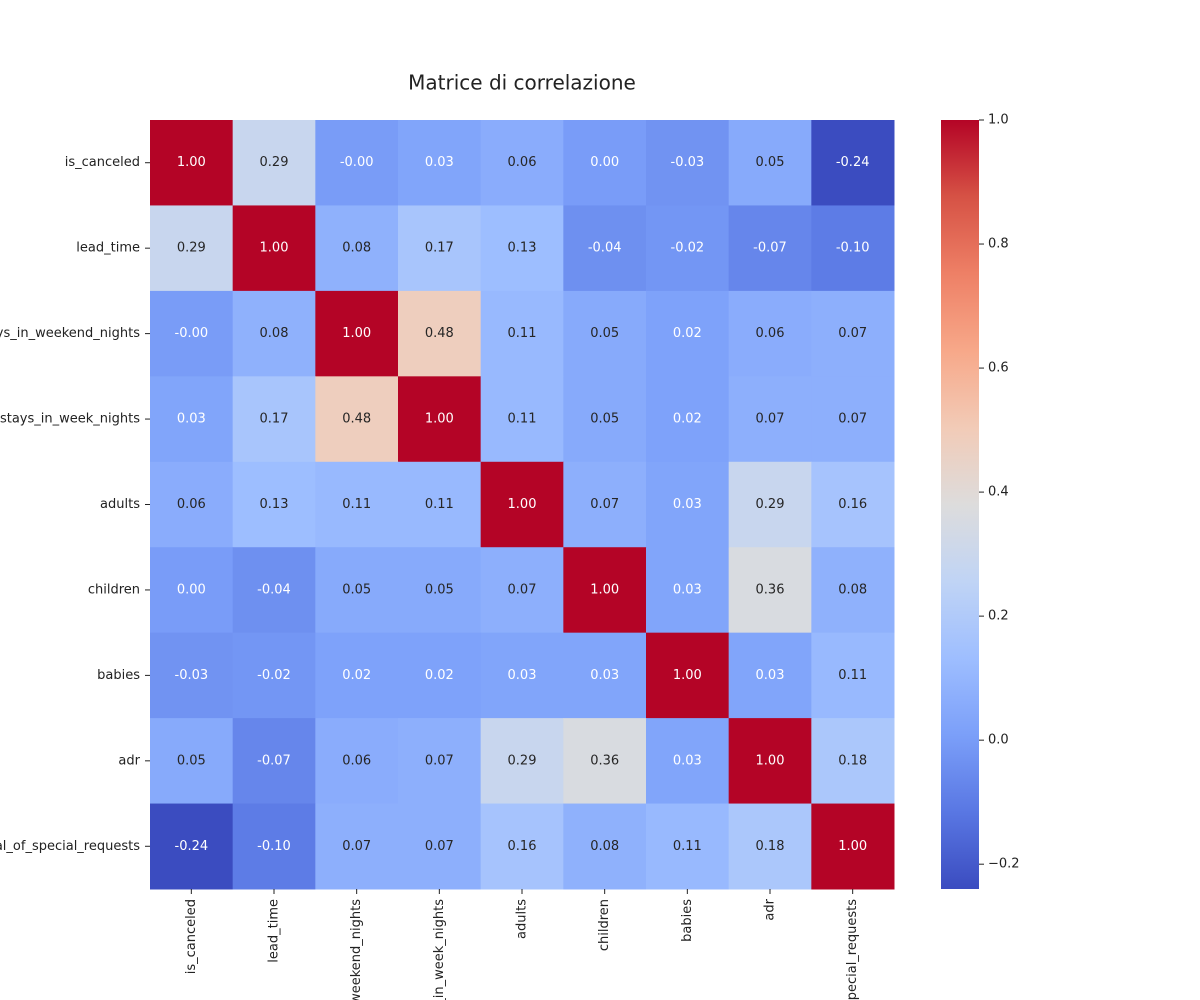 The height and width of the screenshot is (1000, 1200). What do you see at coordinates (522, 846) in the screenshot?
I see `cell-label: 0.16` at bounding box center [522, 846].